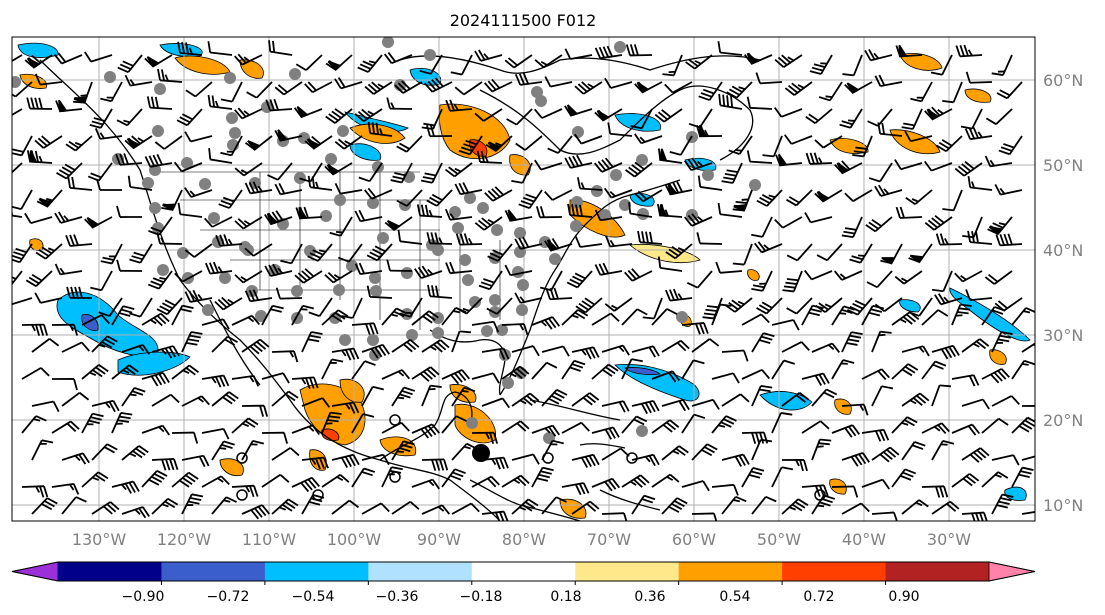 This screenshot has width=1105, height=615. I want to click on colorbar-segment, so click(420, 571).